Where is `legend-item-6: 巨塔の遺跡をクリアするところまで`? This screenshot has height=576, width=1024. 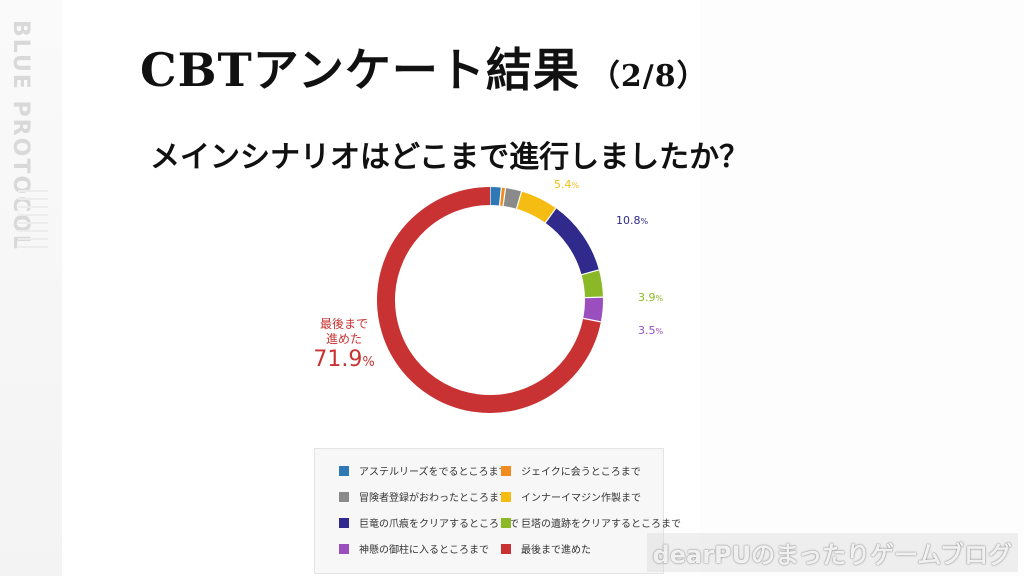
legend-item-6: 巨塔の遺跡をクリアするところまで is located at coordinates (591, 522).